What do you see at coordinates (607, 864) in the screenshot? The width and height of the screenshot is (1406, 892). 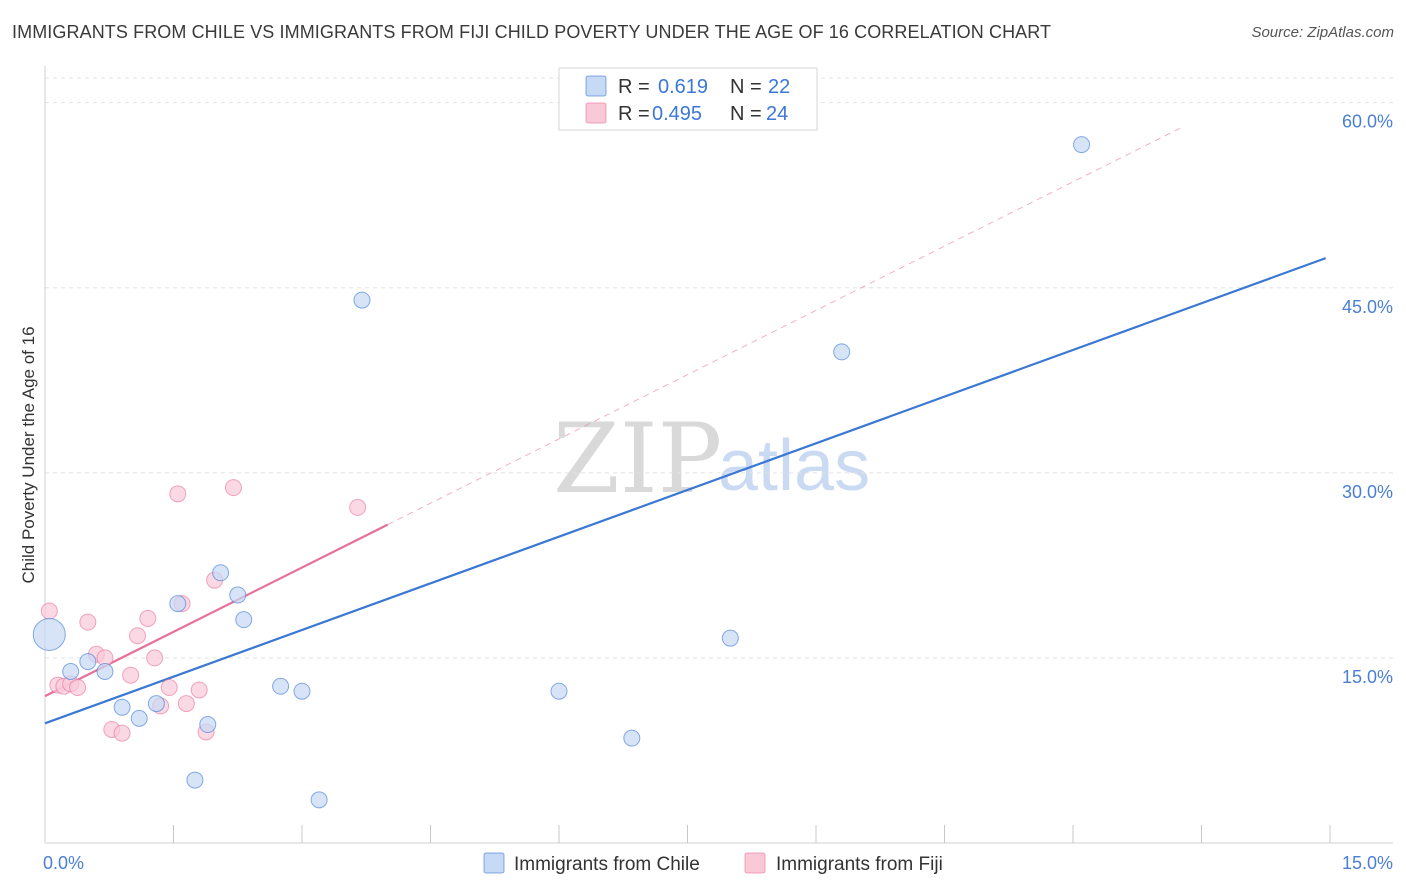 I see `series-legend-label-chile: Immigrants from Chile` at bounding box center [607, 864].